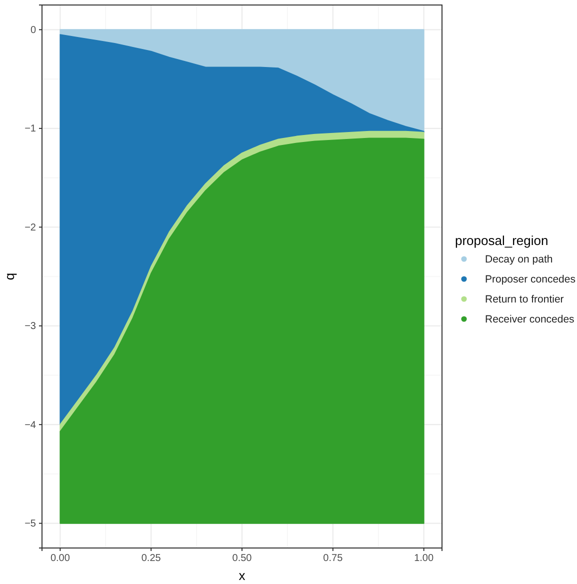 This screenshot has height=584, width=577. What do you see at coordinates (333, 558) in the screenshot?
I see `x-tick-label: 0.75` at bounding box center [333, 558].